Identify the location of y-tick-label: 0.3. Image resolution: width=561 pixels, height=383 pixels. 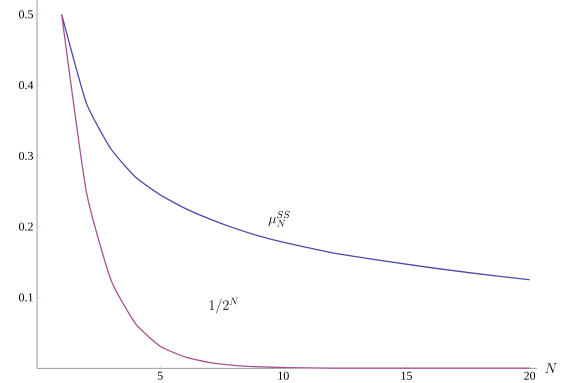
(26, 156).